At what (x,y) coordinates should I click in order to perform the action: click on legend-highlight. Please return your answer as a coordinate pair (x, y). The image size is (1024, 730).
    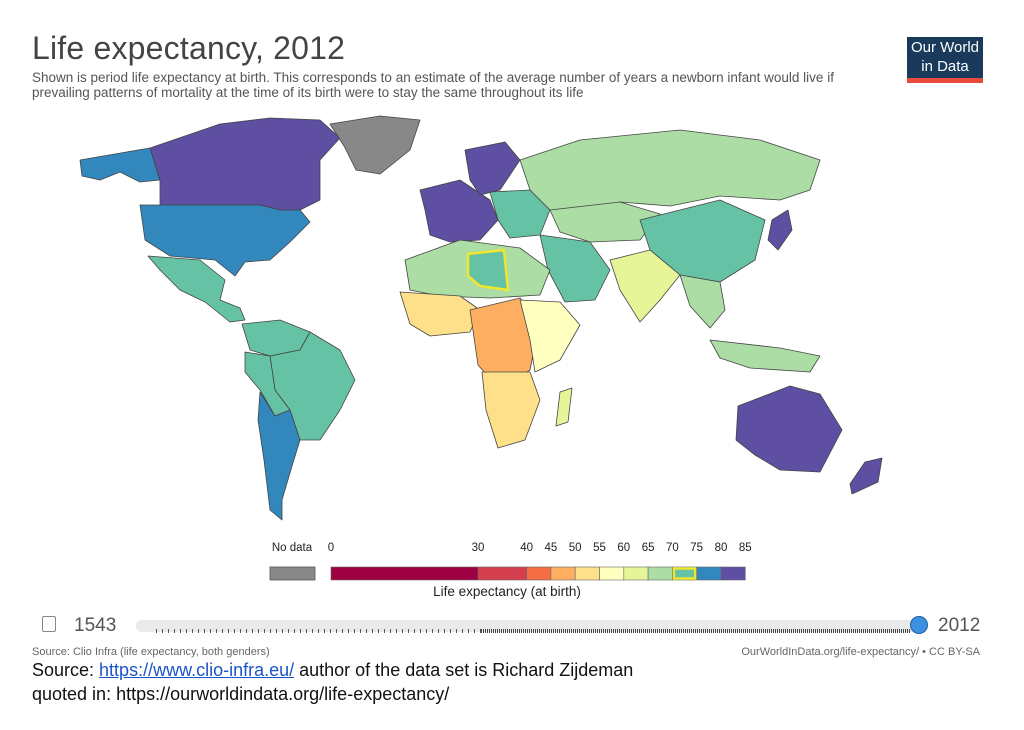
    Looking at the image, I should click on (684, 573).